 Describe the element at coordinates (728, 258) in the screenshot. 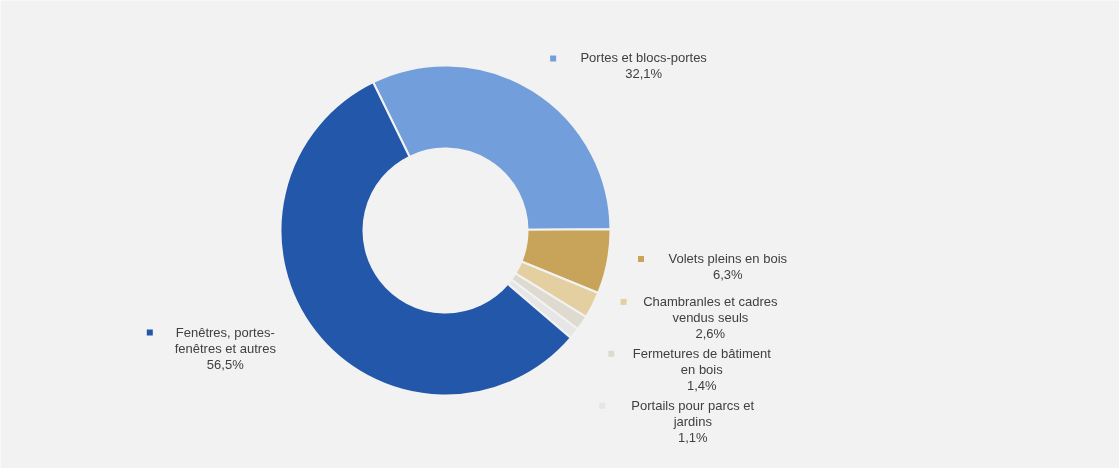

I see `legend-label: Volets pleins en bois` at that location.